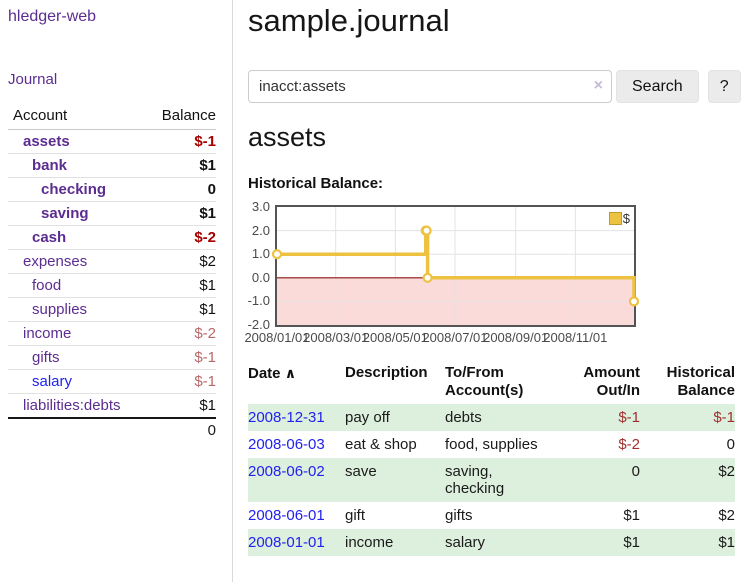  Describe the element at coordinates (112, 237) in the screenshot. I see `account-row: cash $-2` at that location.